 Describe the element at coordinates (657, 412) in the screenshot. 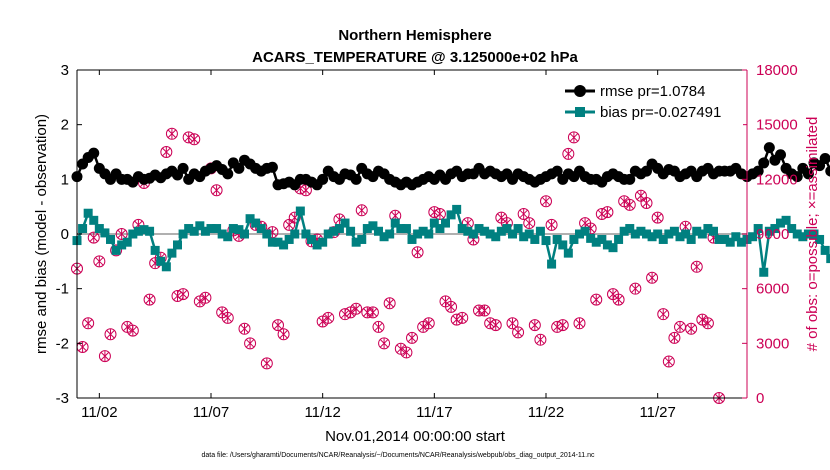

I see `x-tick-label: 11/27` at that location.